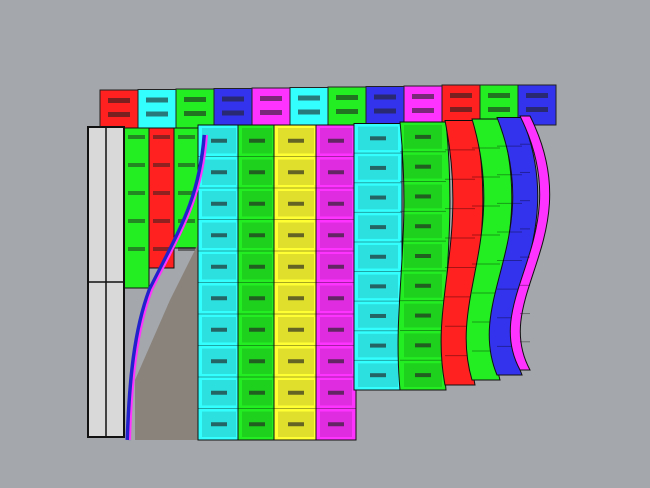 Image resolution: width=650 pixels, height=488 pixels. I want to click on frame-box, so click(106, 282).